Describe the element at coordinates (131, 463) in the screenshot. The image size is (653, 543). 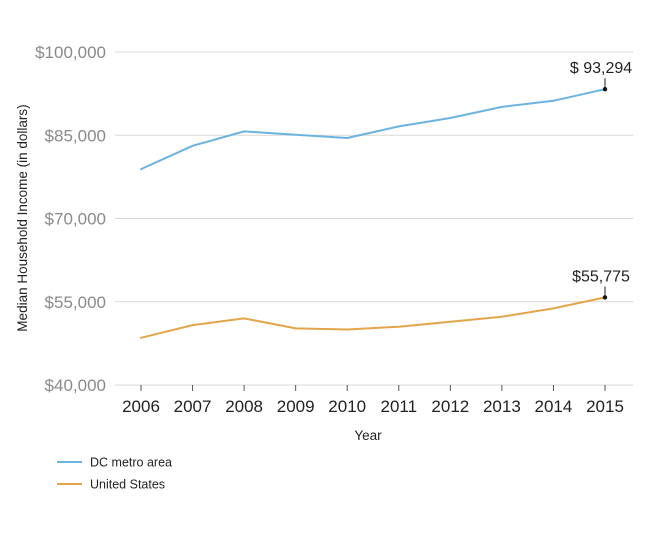
I see `legend-label: DC metro area` at that location.